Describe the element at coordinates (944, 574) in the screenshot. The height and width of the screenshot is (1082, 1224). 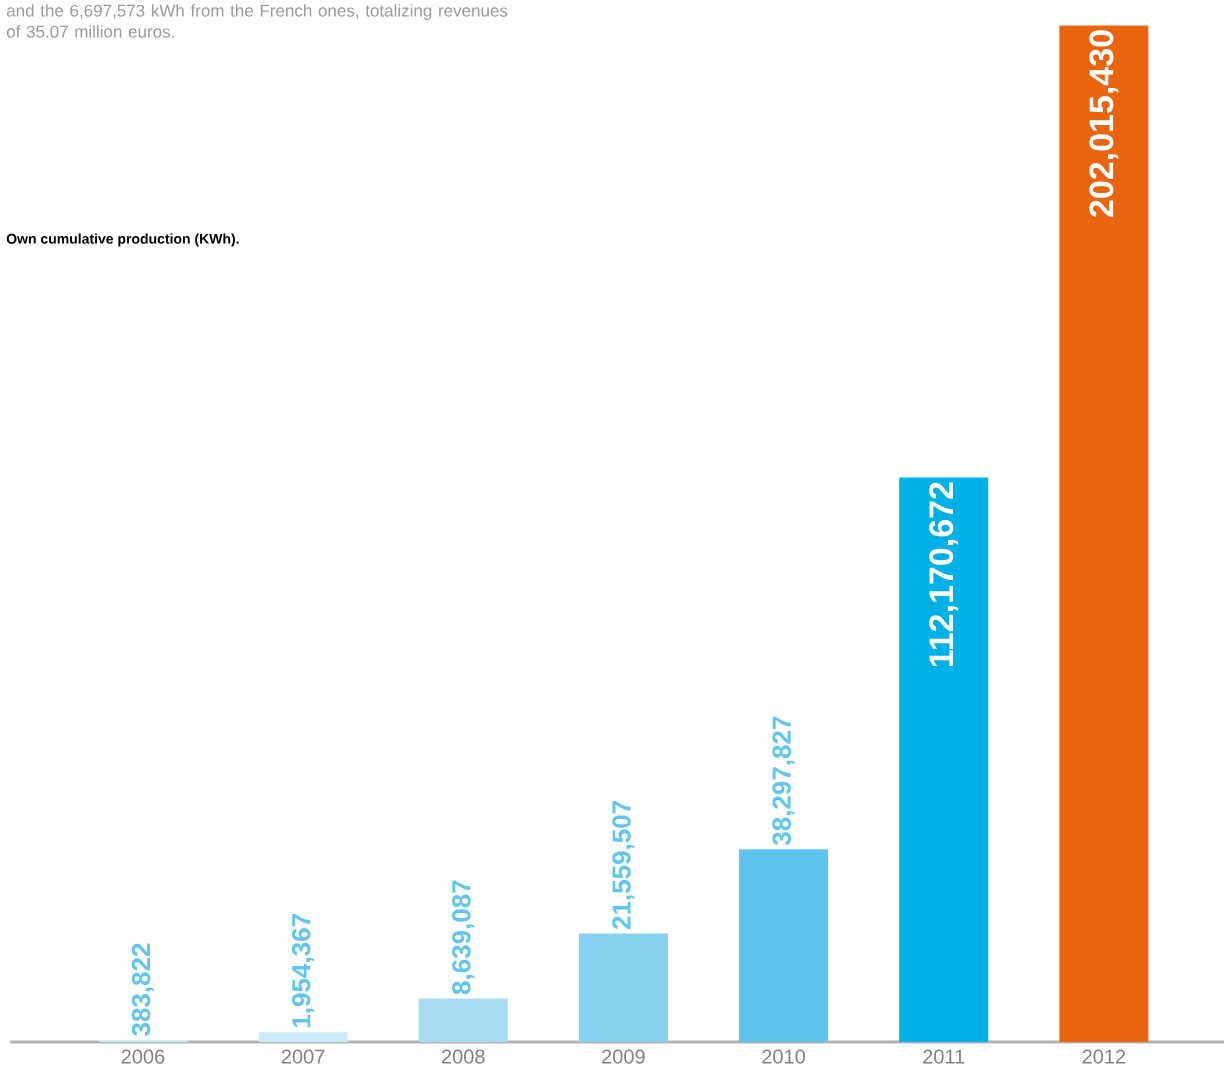
I see `data-label: 112,170,672` at that location.